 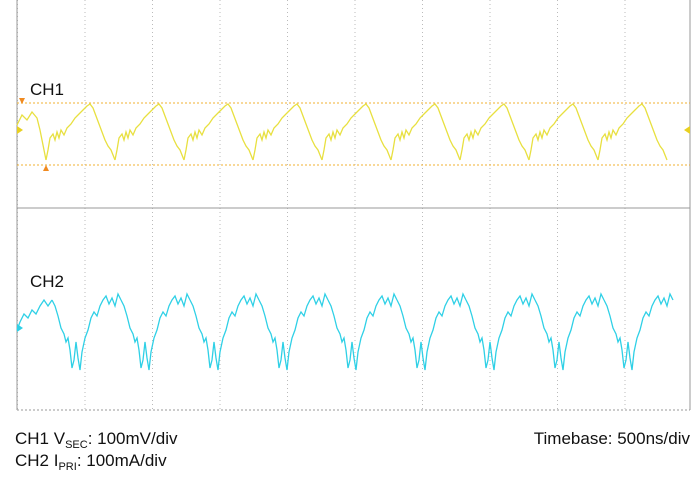 What do you see at coordinates (67, 467) in the screenshot?
I see `subscript: PRI` at bounding box center [67, 467].